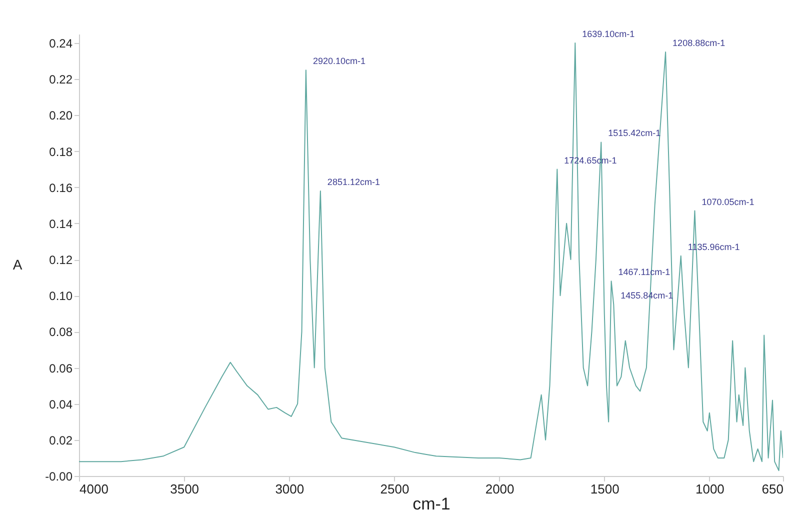 This screenshot has width=795, height=517. I want to click on x-tick-label: 650, so click(773, 489).